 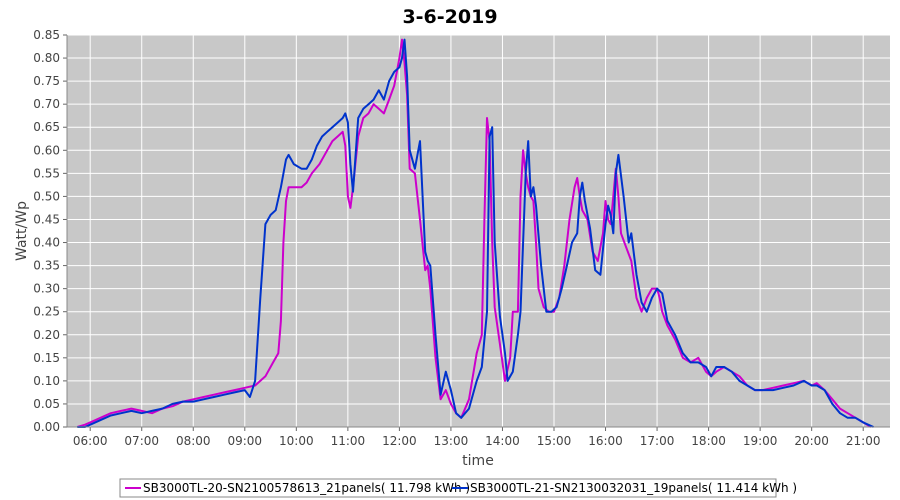 I want to click on x-axis-label: time, so click(x=478, y=461).